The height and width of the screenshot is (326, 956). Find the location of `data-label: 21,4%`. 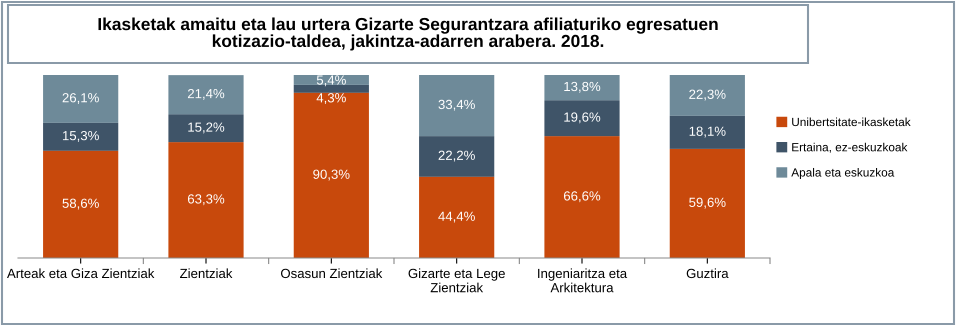

data-label: 21,4% is located at coordinates (206, 94).